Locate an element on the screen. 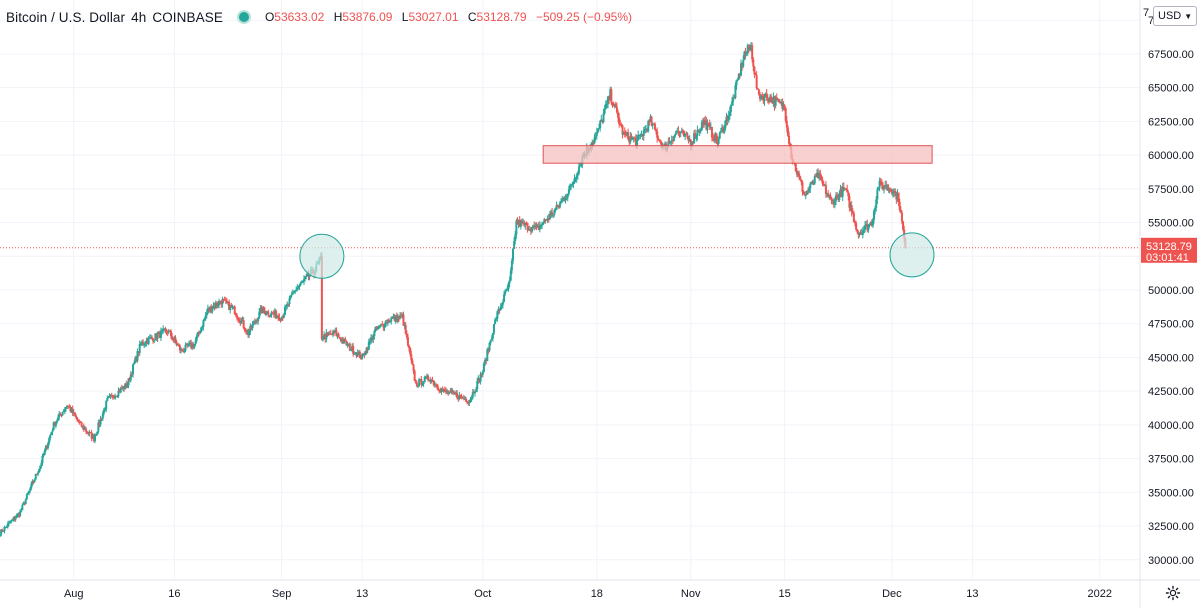 The height and width of the screenshot is (608, 1200). settings-button is located at coordinates (1173, 593).